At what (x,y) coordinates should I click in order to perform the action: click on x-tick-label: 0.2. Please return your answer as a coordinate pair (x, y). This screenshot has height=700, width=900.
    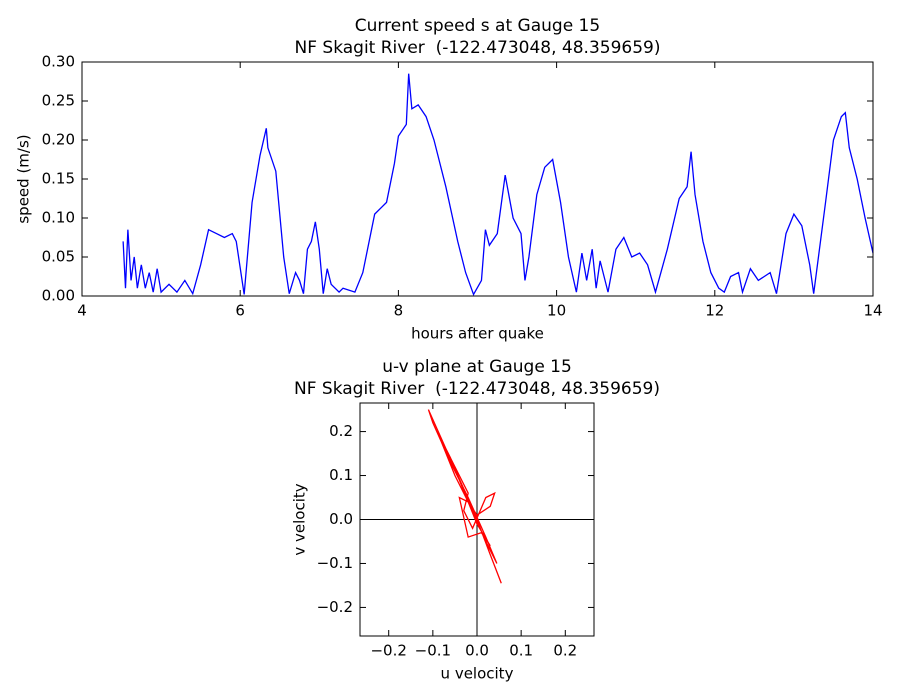
    Looking at the image, I should click on (565, 651).